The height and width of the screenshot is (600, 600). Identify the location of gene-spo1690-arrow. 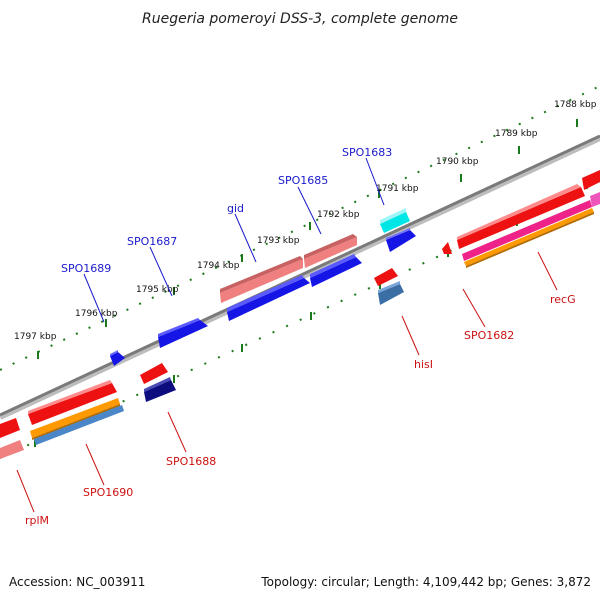
(72, 402).